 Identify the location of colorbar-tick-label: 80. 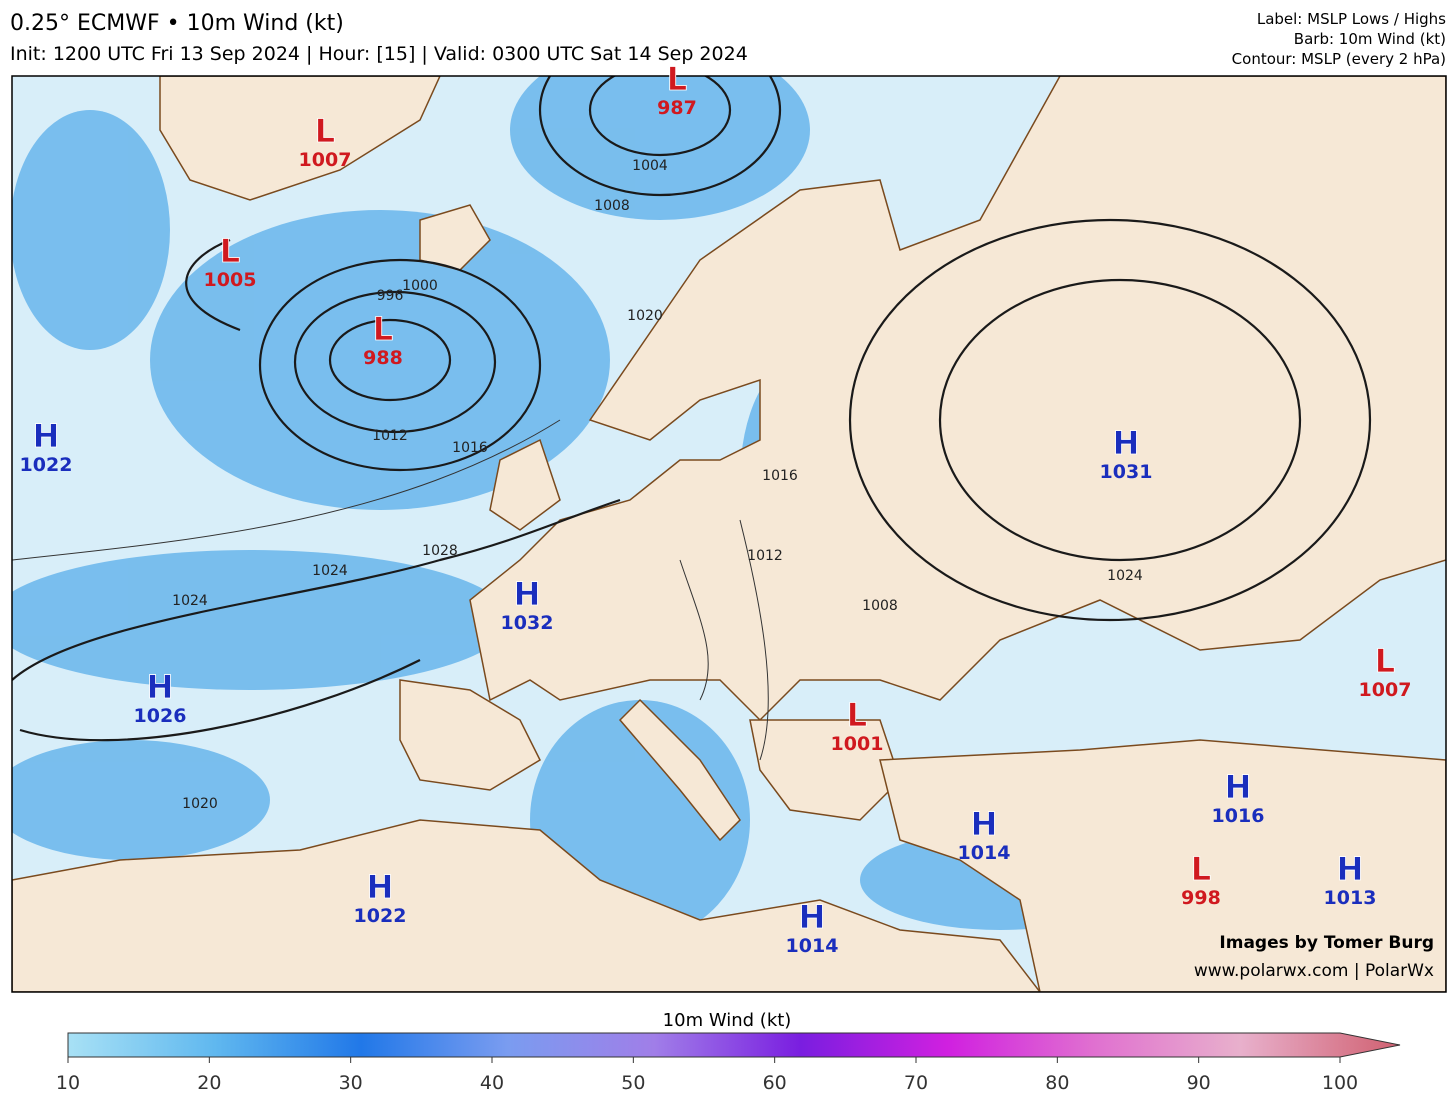
(1057, 1083).